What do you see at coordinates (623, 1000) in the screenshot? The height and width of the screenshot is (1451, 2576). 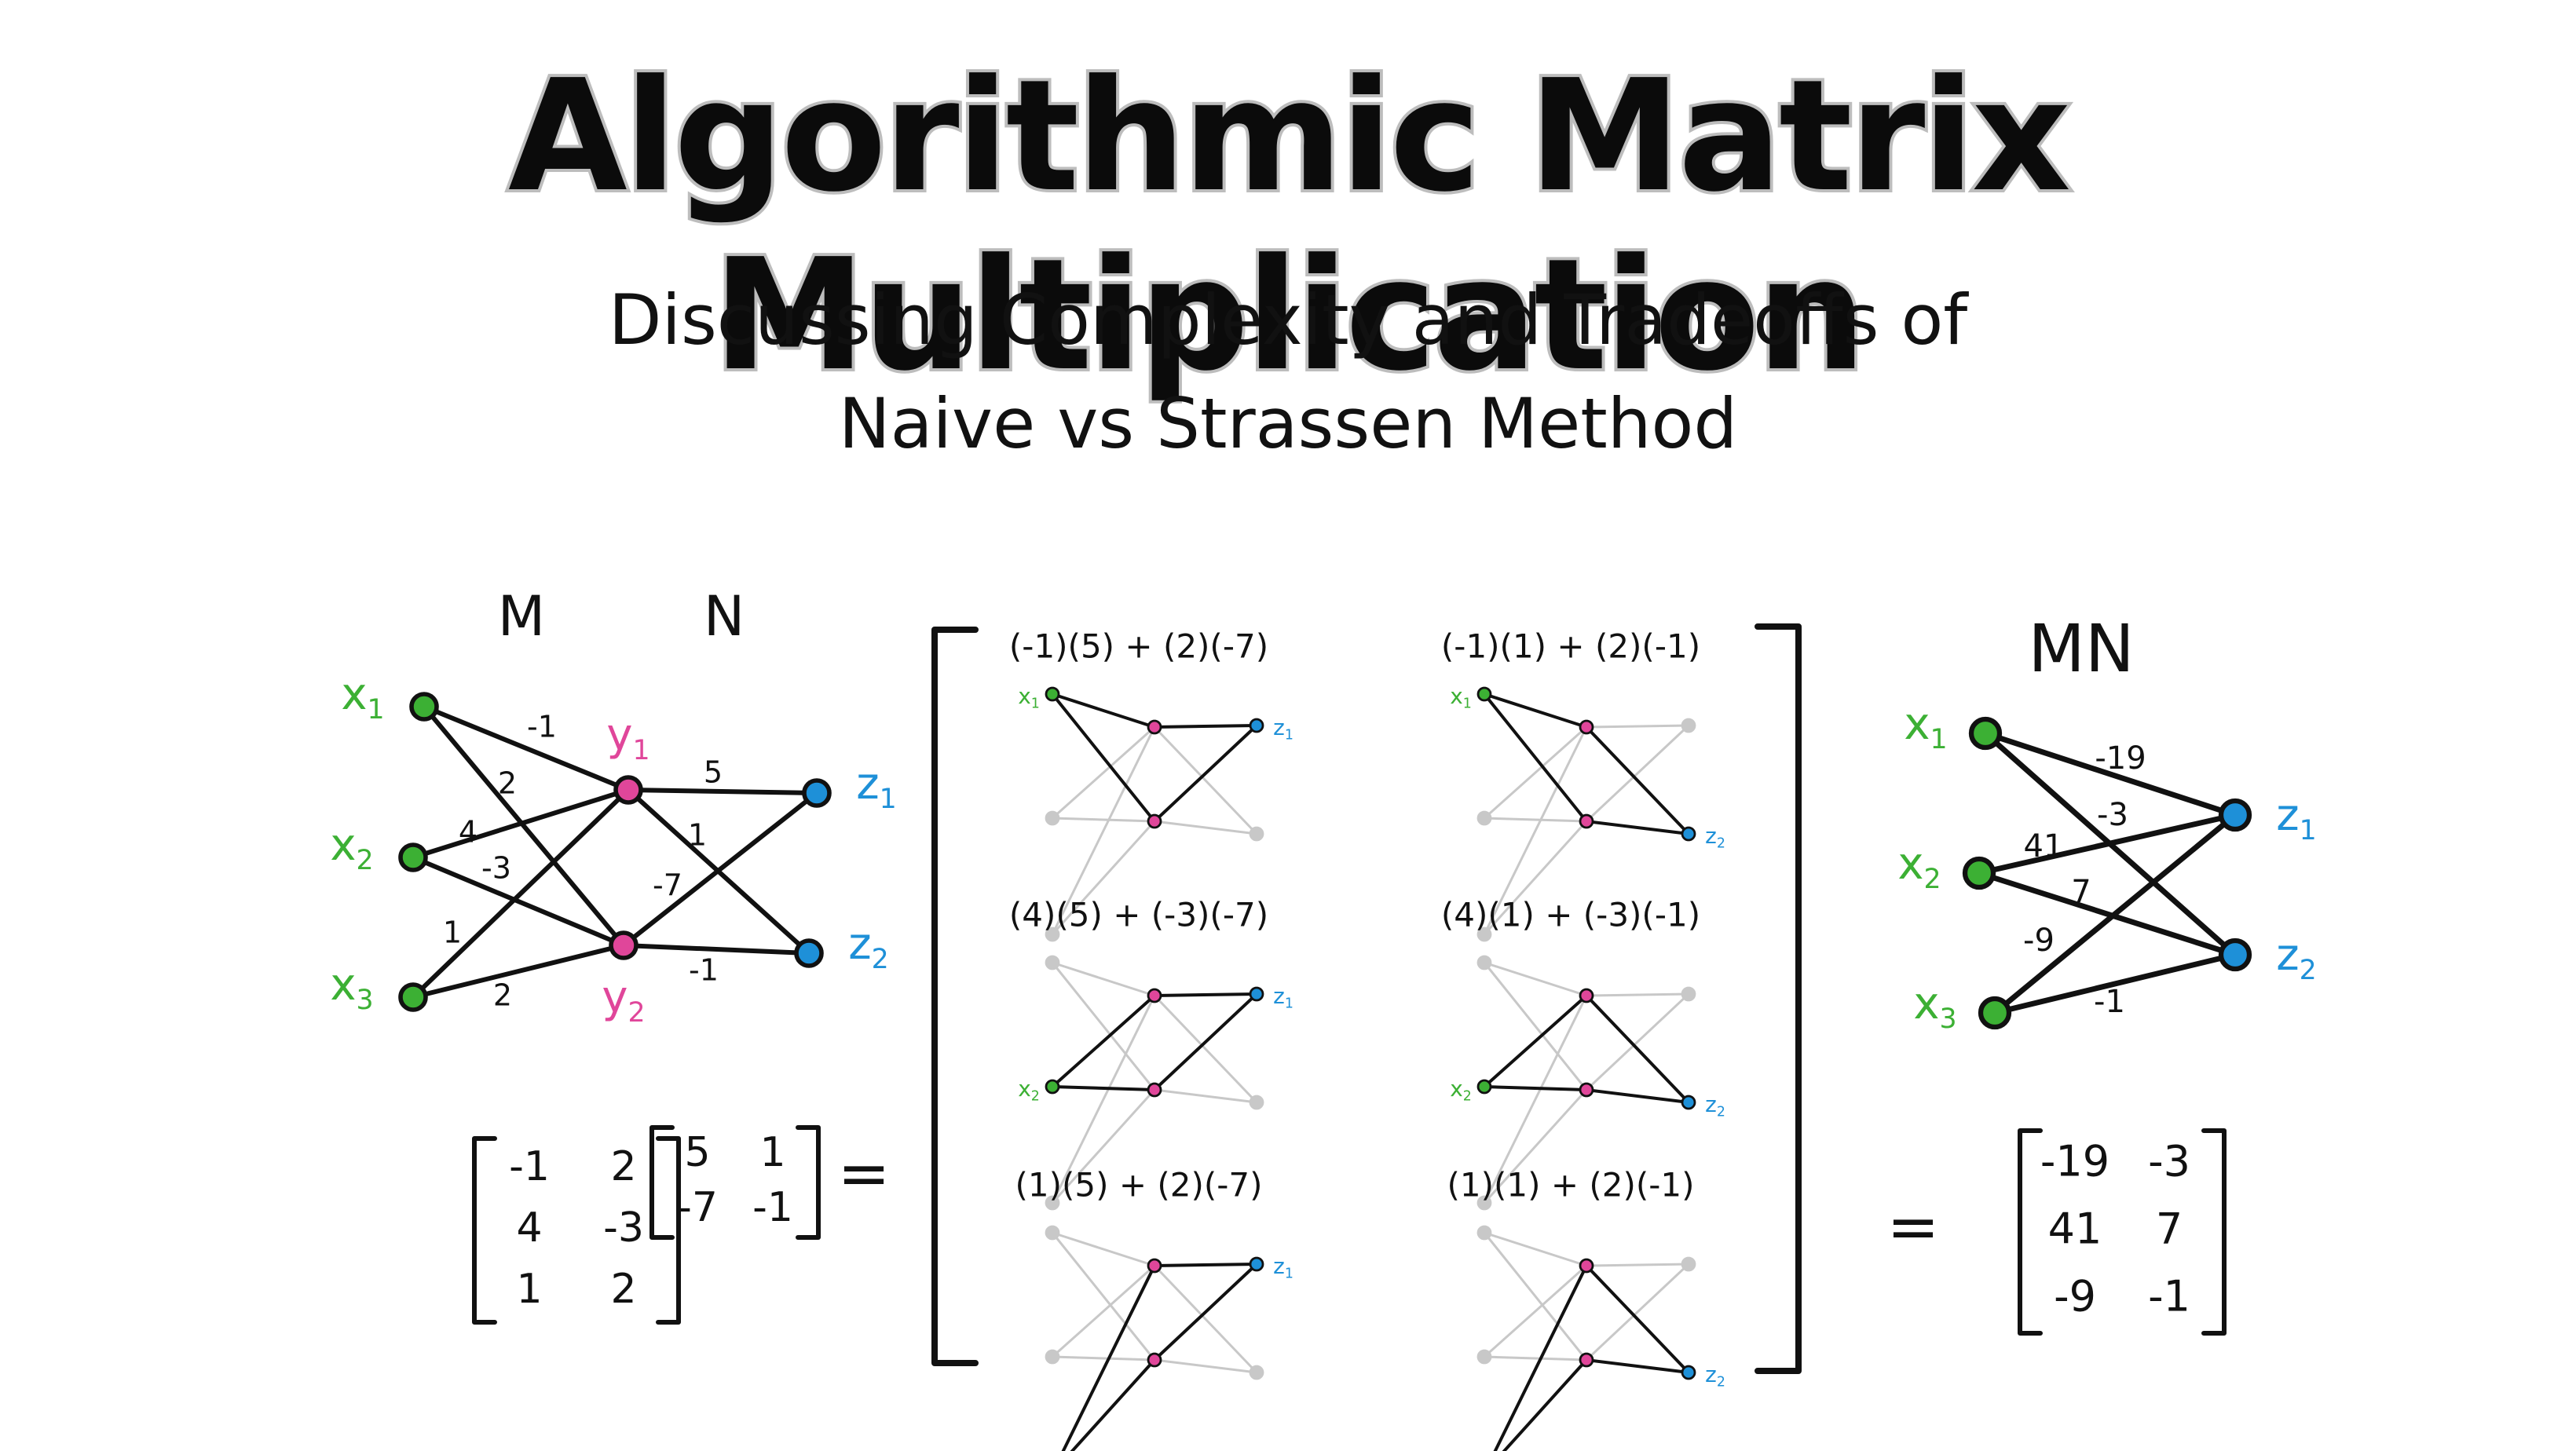 I see `node-label-y: y2` at bounding box center [623, 1000].